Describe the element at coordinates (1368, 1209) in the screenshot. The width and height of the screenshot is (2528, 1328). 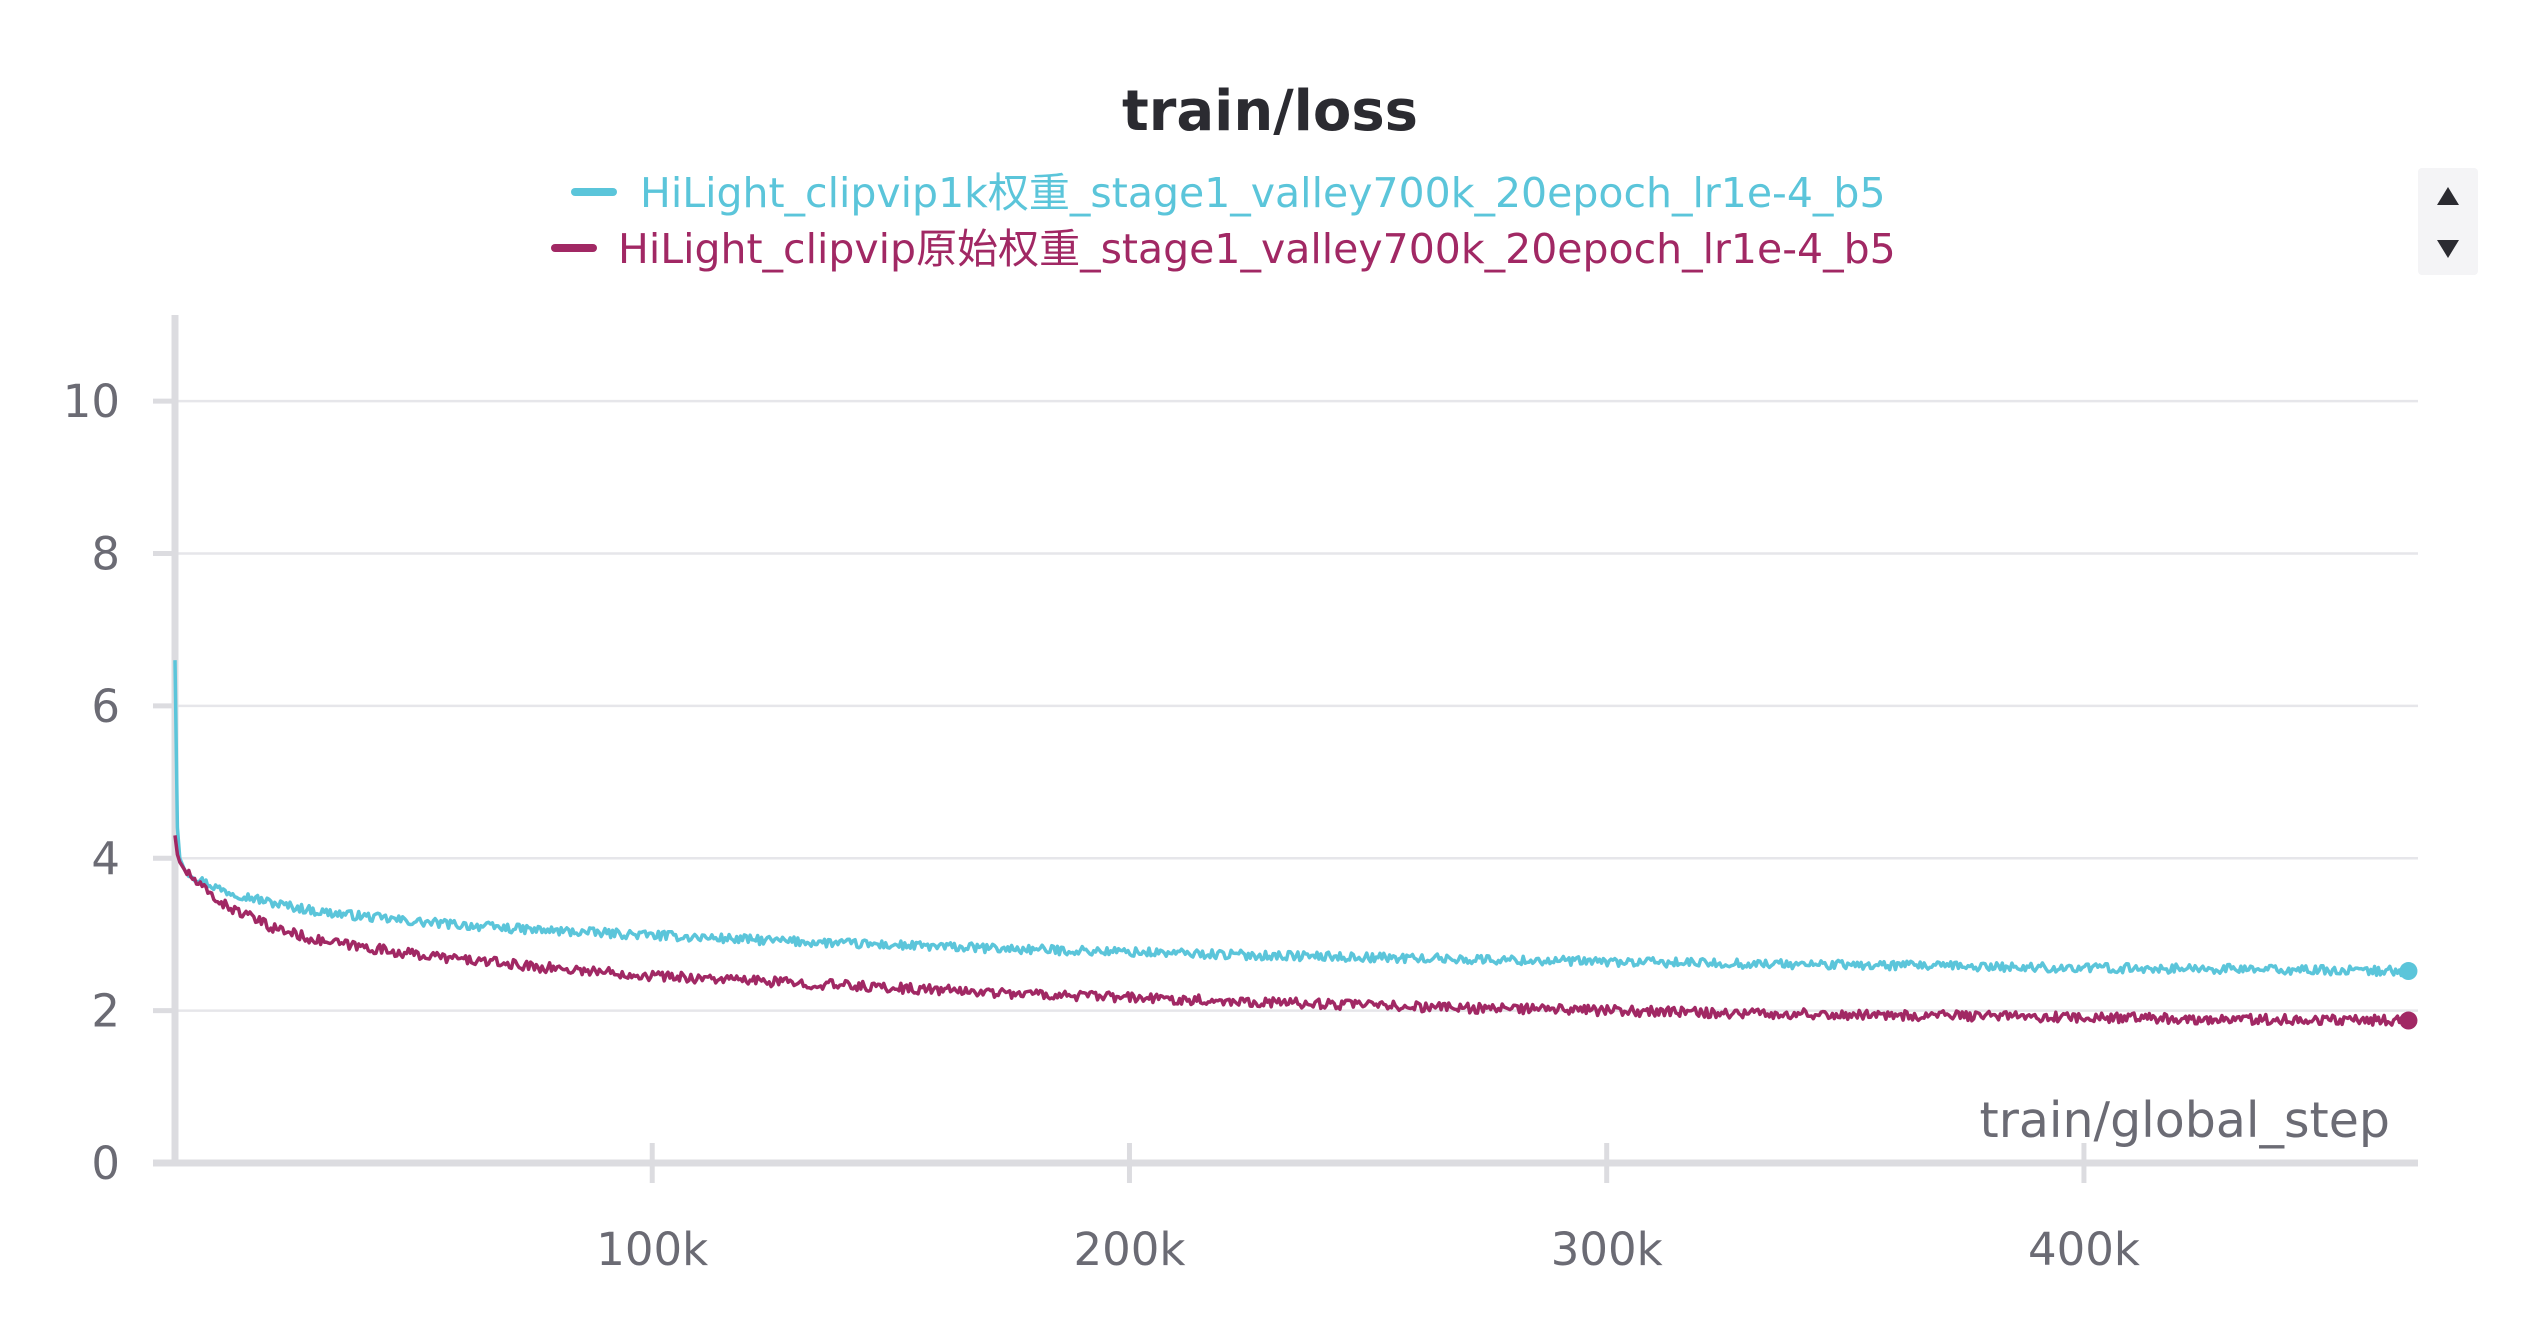
I see `x-axis-ticks: 100k 200k 300k 400k` at that location.